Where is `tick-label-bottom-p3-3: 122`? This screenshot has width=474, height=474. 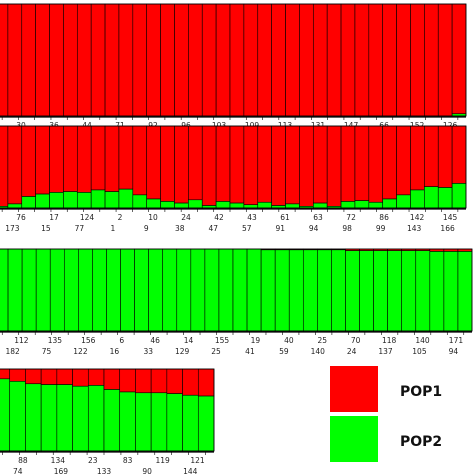 tick-label-bottom-p3-3: 122 is located at coordinates (80, 351).